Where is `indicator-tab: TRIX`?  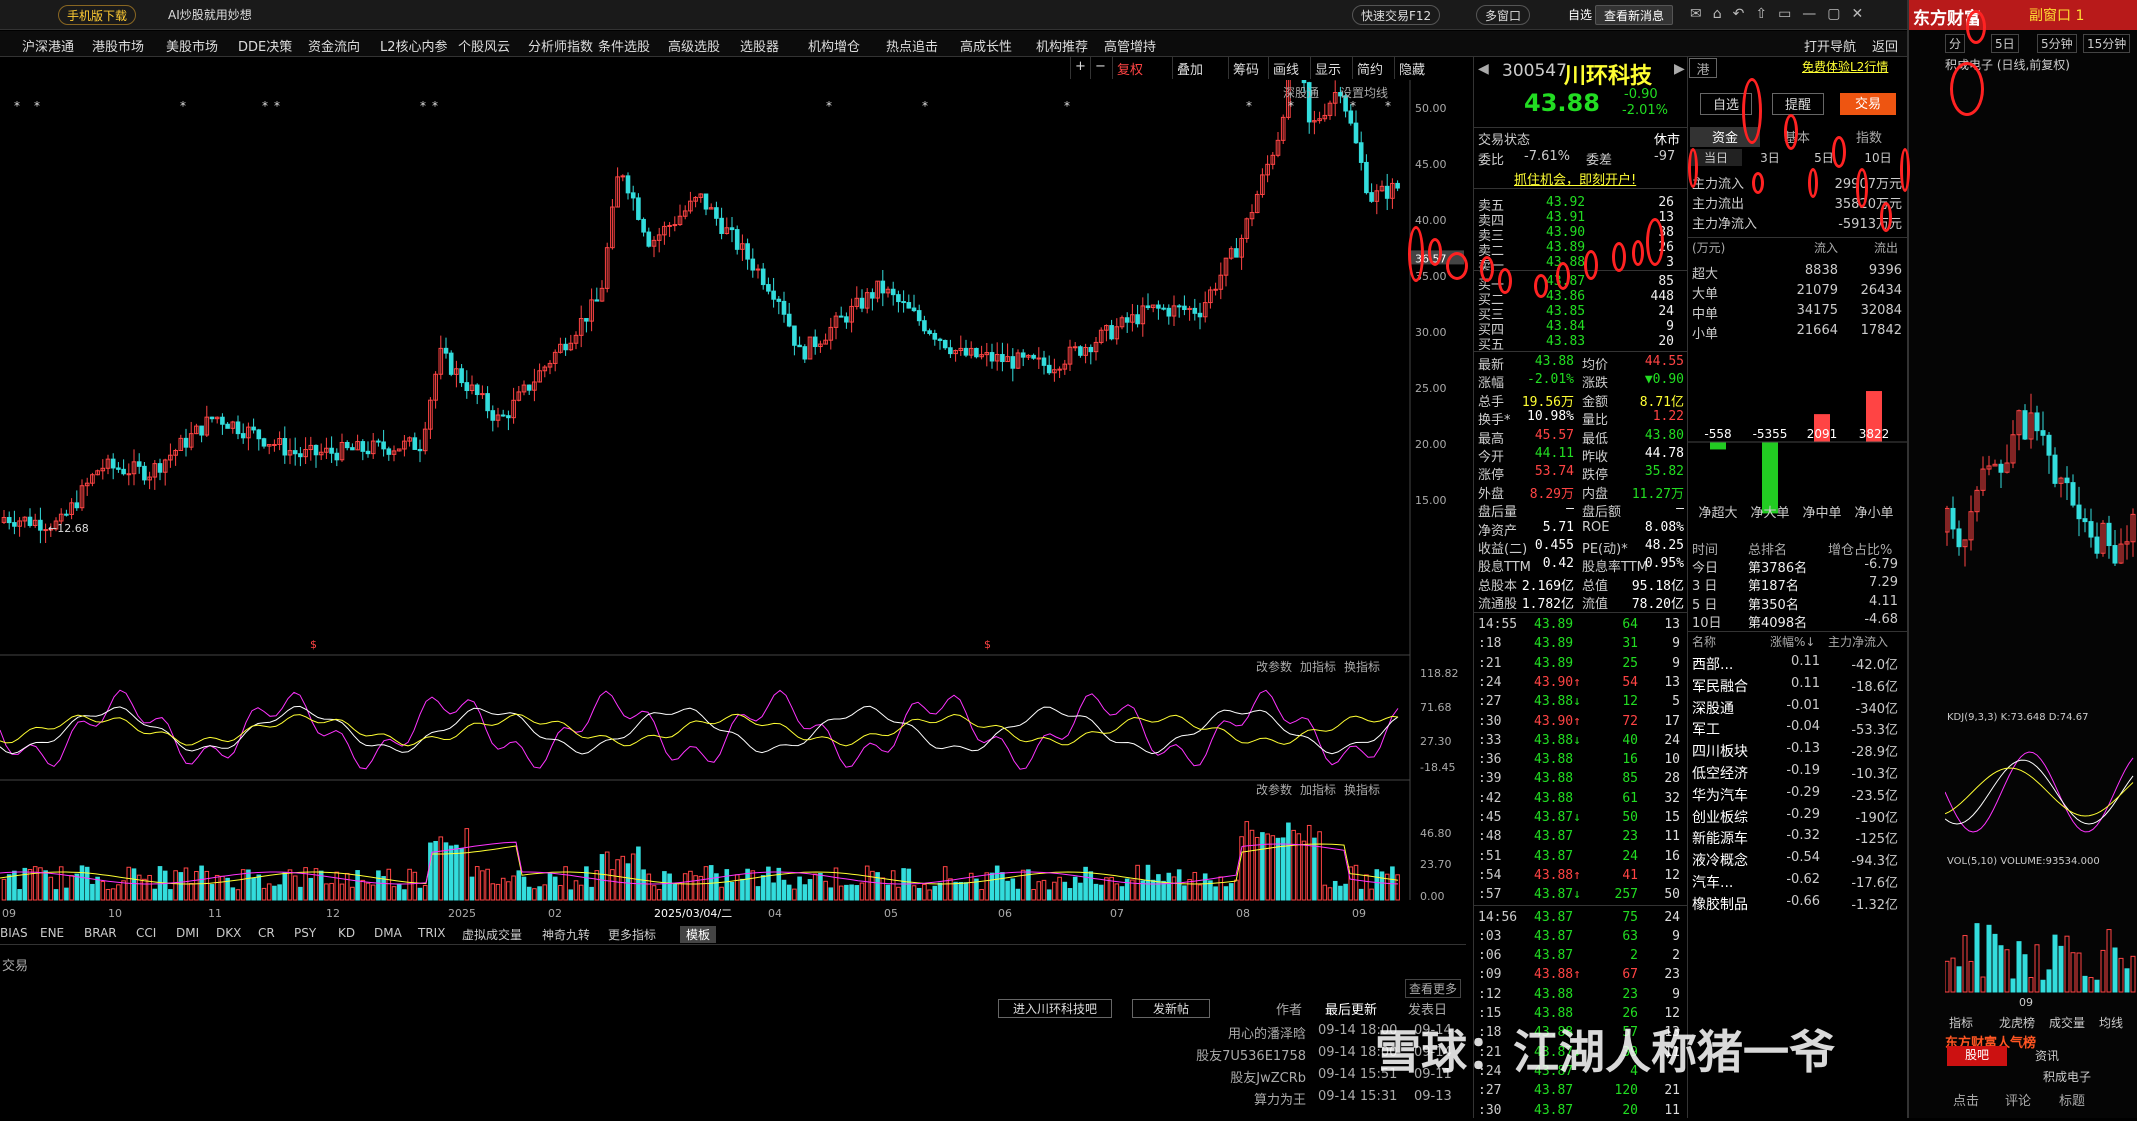
indicator-tab: TRIX is located at coordinates (432, 933).